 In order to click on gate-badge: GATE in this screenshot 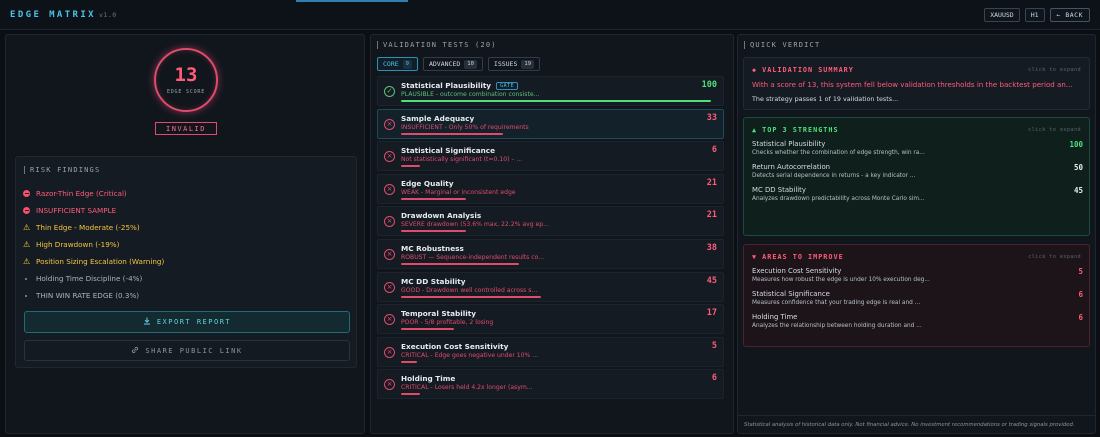, I will do `click(507, 85)`.